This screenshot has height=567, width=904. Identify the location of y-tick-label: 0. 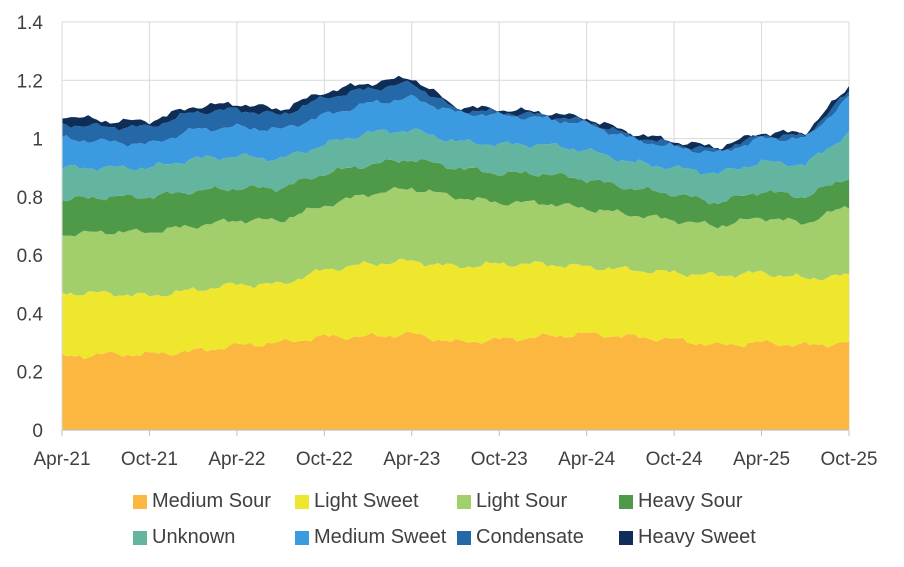
(37, 431).